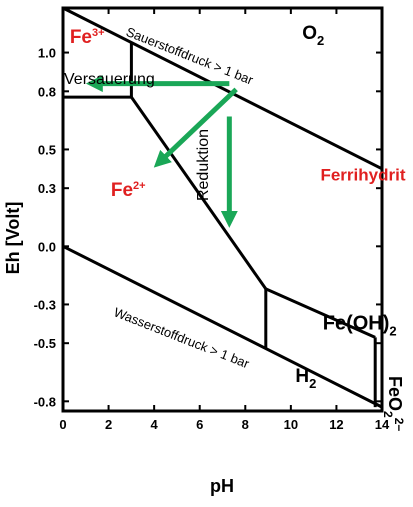 The image size is (413, 507). I want to click on y-tick-label: 0.0, so click(47, 246).